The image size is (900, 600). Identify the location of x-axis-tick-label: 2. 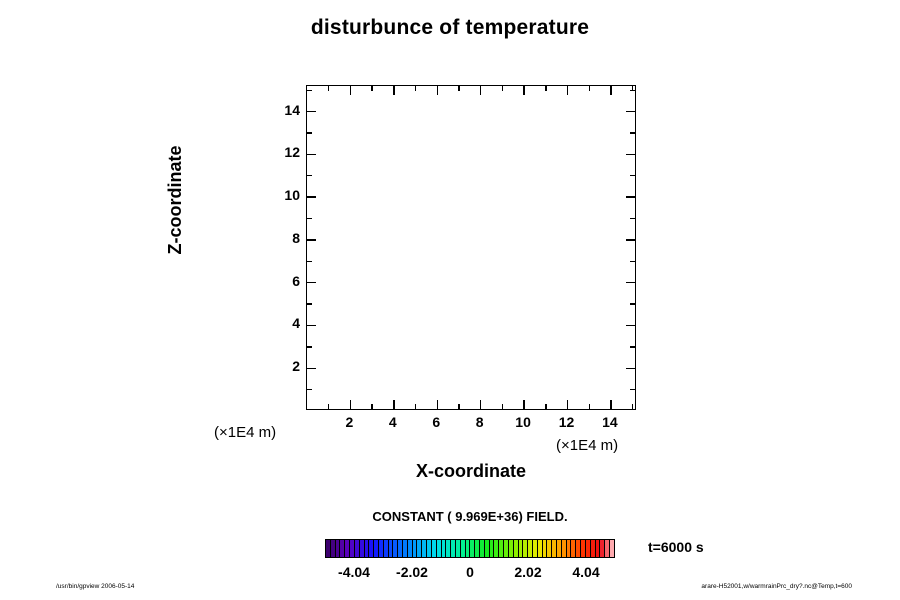
(349, 422).